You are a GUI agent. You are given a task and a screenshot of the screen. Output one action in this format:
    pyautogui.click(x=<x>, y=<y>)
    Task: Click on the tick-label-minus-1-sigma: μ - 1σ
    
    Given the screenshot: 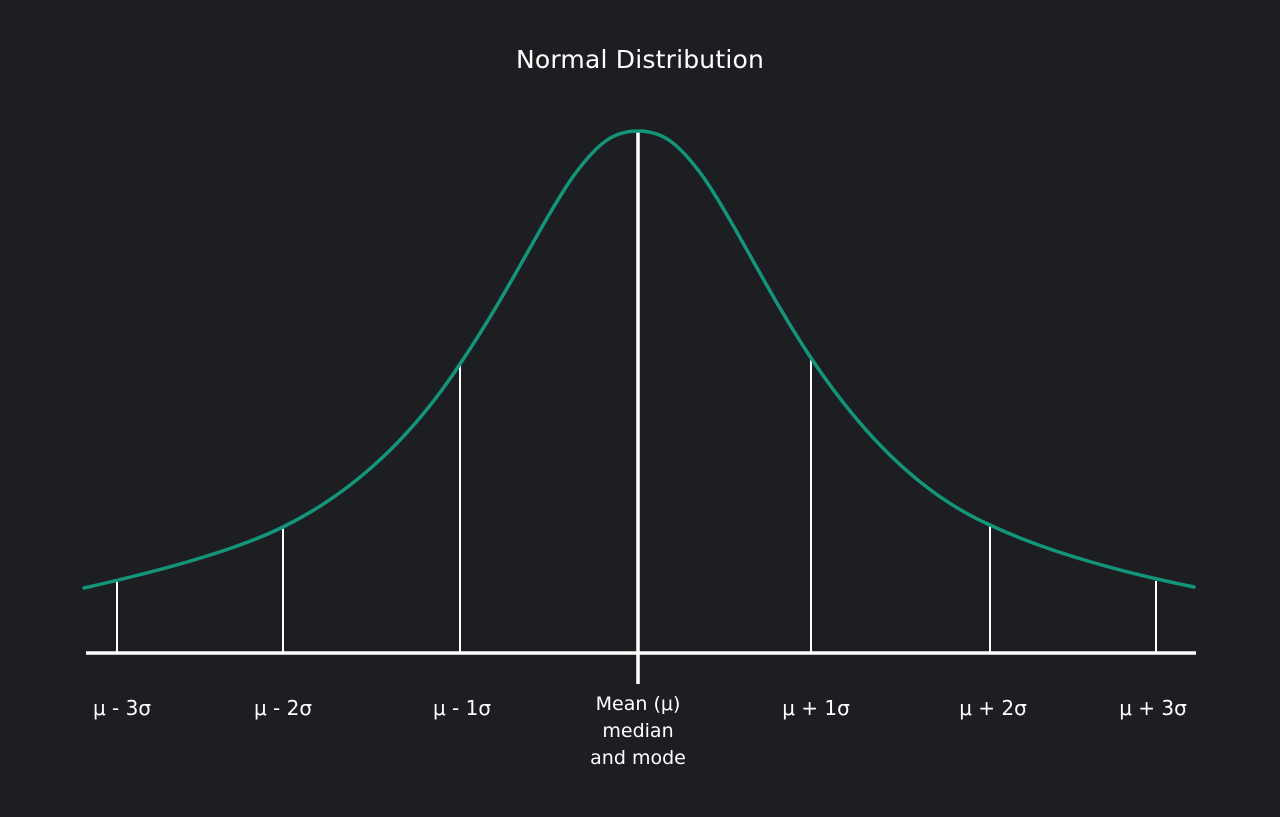 What is the action you would take?
    pyautogui.click(x=462, y=708)
    